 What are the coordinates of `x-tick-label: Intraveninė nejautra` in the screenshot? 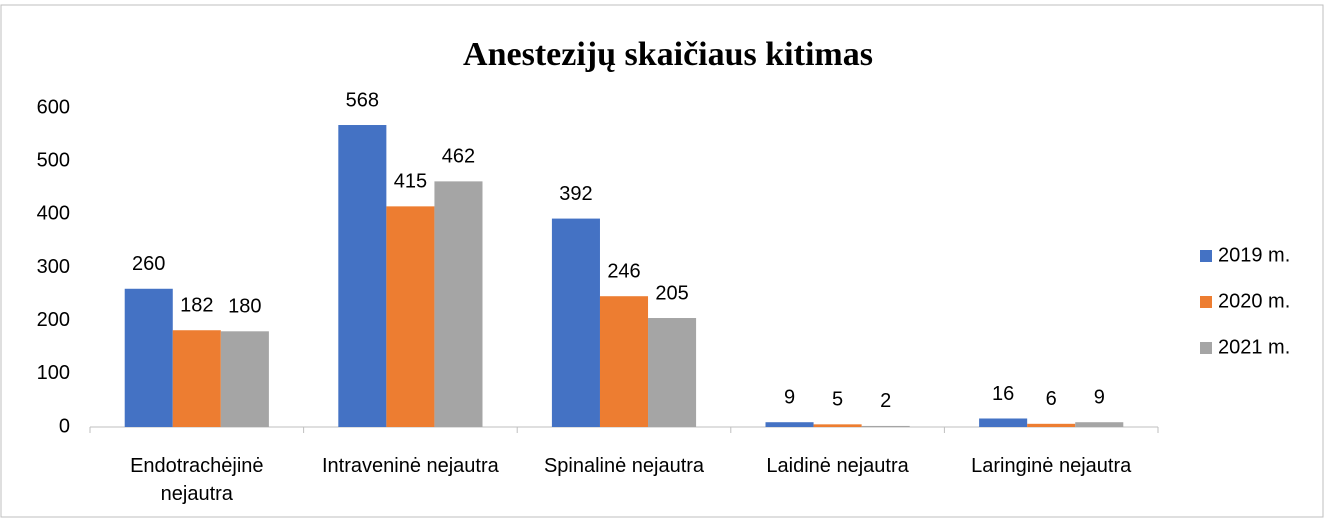 It's located at (410, 466).